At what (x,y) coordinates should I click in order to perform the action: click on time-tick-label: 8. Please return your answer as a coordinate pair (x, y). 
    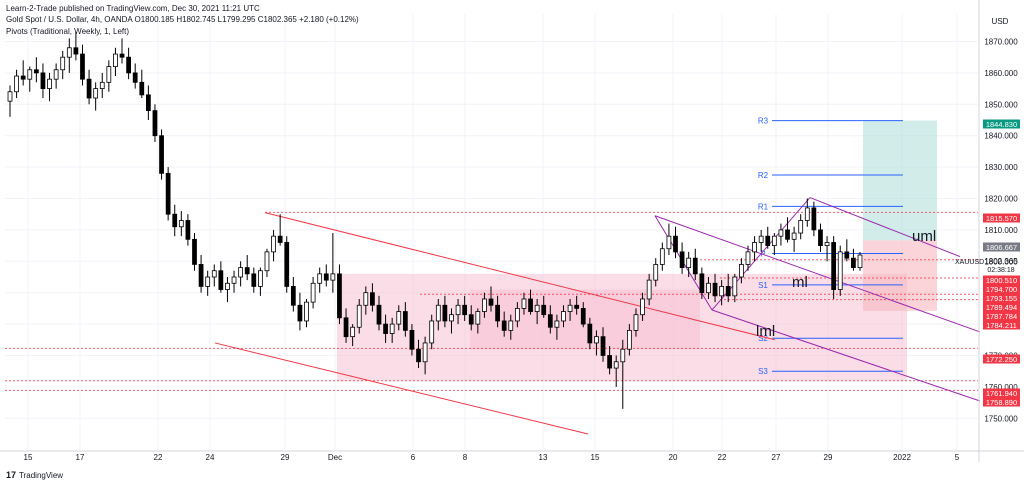
    Looking at the image, I should click on (465, 457).